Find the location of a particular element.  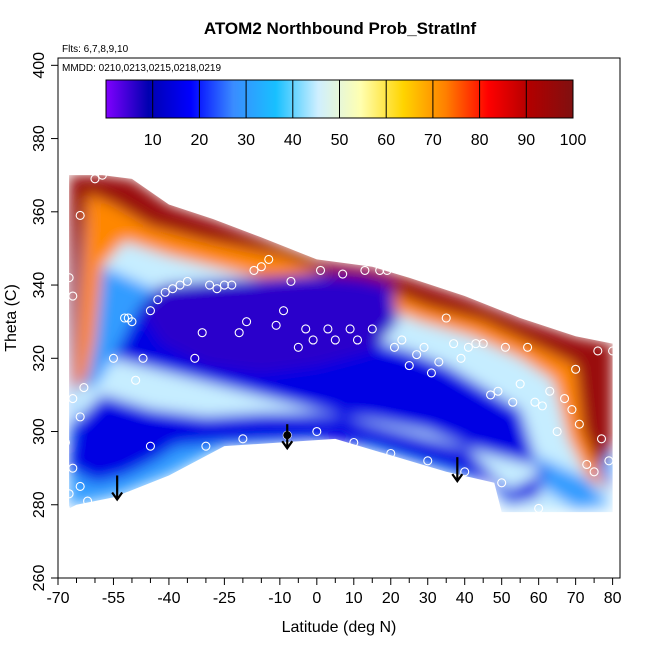

y-tick-label: 400 is located at coordinates (39, 65).